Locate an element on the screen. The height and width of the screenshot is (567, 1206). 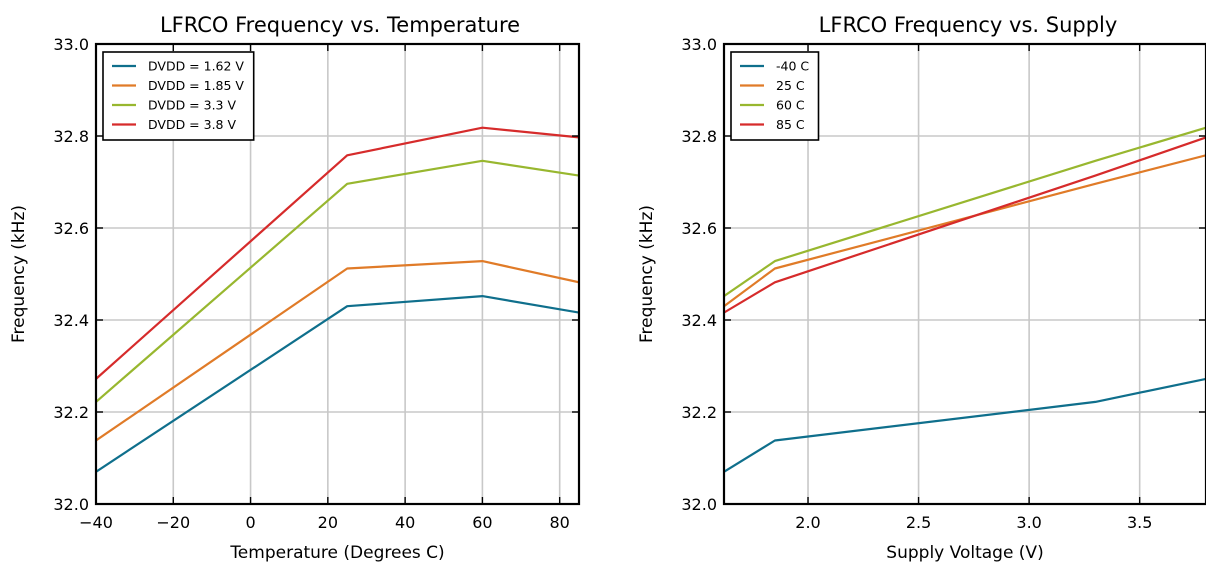
legend-label: DVDD = 1.85 V is located at coordinates (196, 85).